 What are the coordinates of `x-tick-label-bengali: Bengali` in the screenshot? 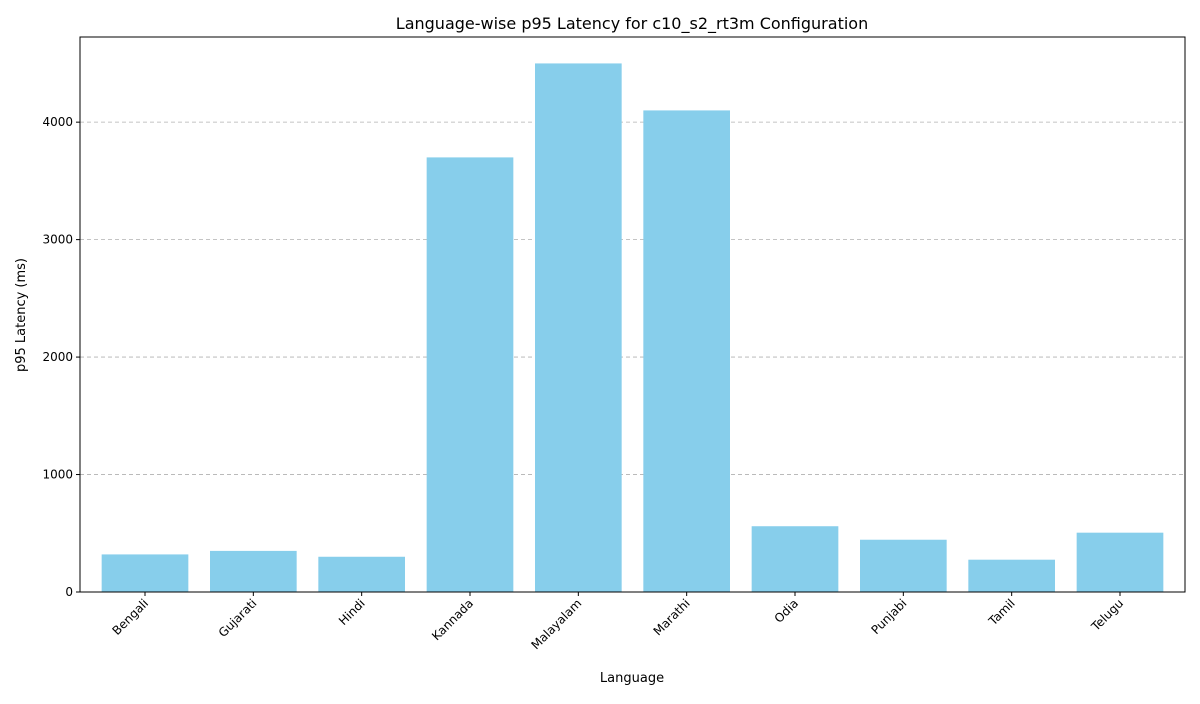 It's located at (131, 617).